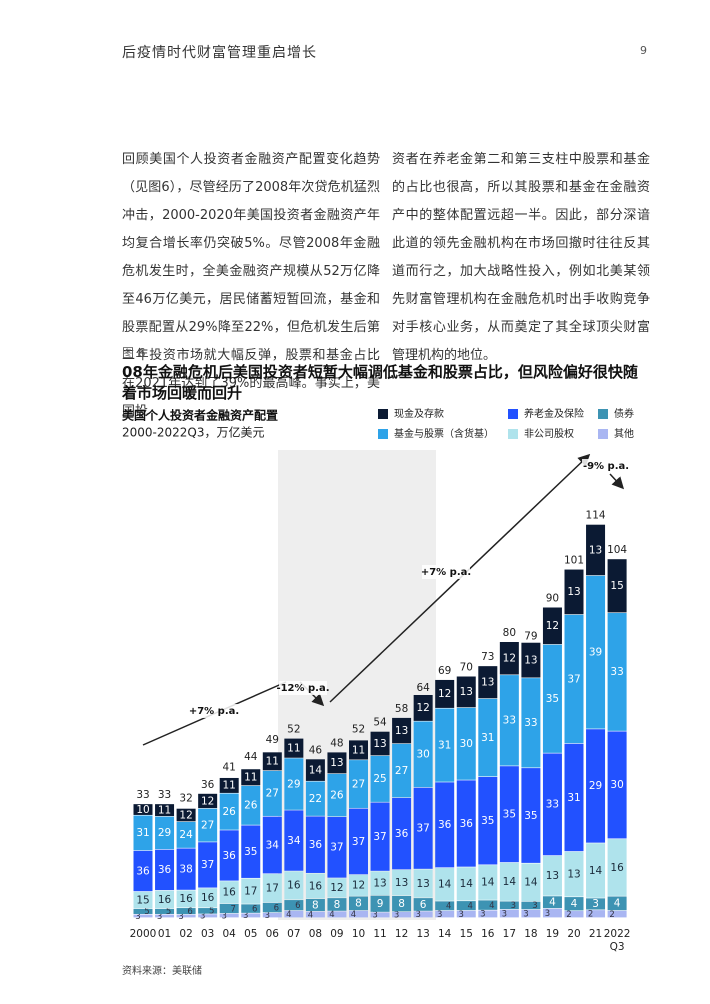  What do you see at coordinates (445, 885) in the screenshot?
I see `segment-label: 14` at bounding box center [445, 885].